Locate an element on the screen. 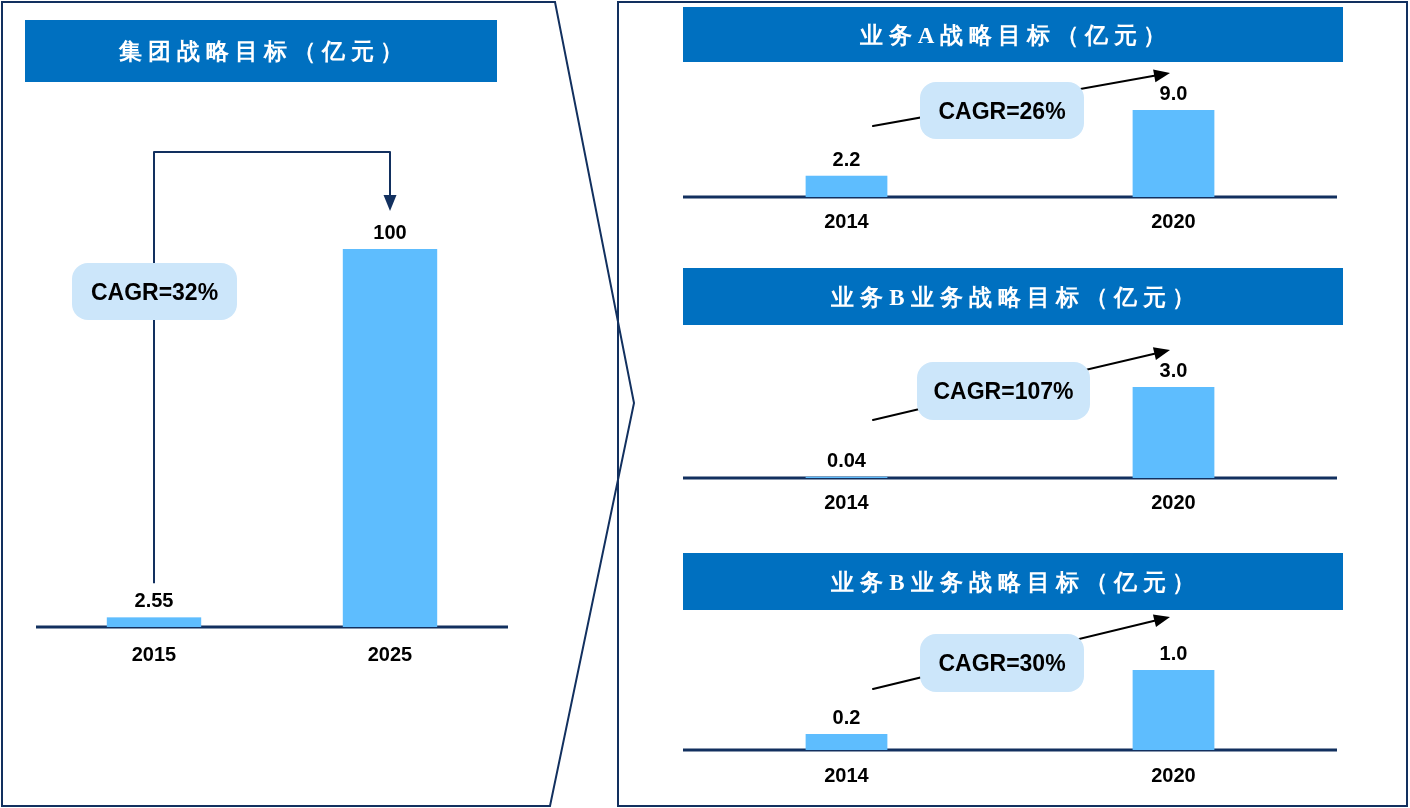 This screenshot has width=1410, height=808. annotation: CAGR=26% is located at coordinates (1002, 110).